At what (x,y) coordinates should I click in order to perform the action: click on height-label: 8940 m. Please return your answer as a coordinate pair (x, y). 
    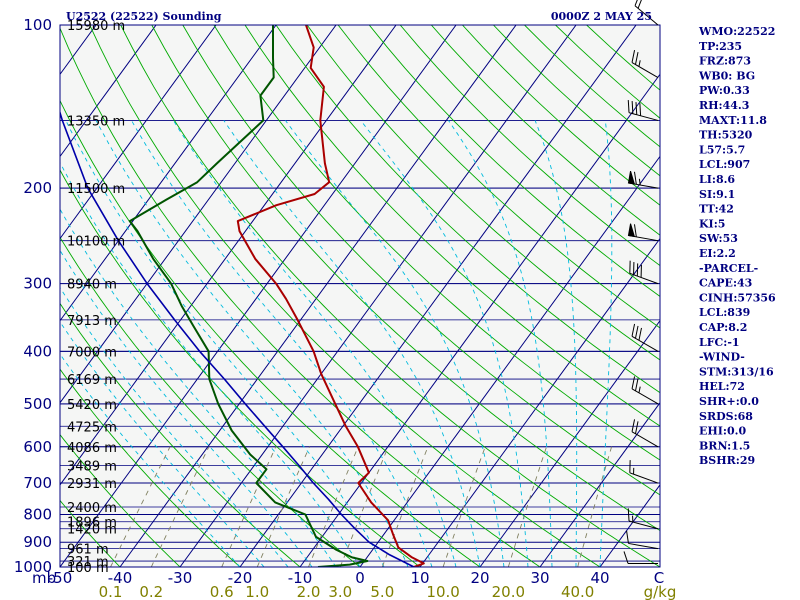
    Looking at the image, I should click on (92, 285).